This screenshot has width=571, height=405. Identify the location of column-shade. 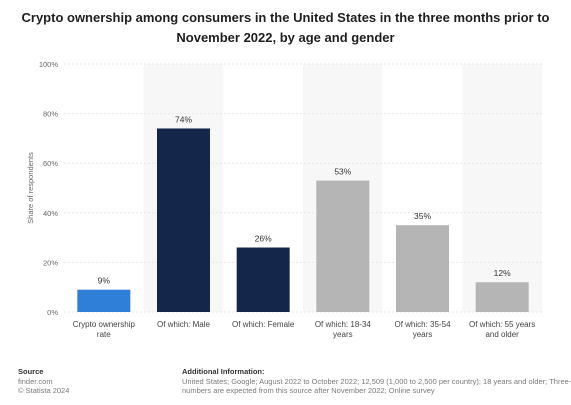
(502, 188).